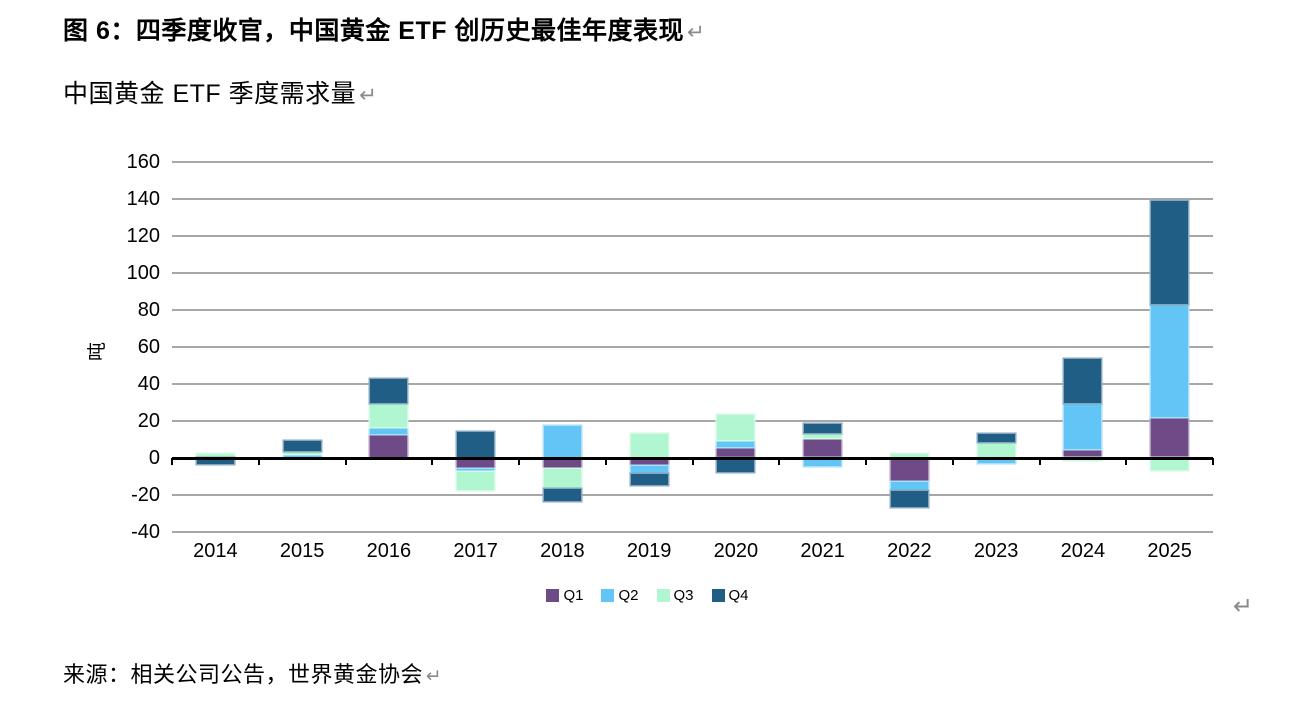  What do you see at coordinates (675, 595) in the screenshot?
I see `legend-item-q3: Q3` at bounding box center [675, 595].